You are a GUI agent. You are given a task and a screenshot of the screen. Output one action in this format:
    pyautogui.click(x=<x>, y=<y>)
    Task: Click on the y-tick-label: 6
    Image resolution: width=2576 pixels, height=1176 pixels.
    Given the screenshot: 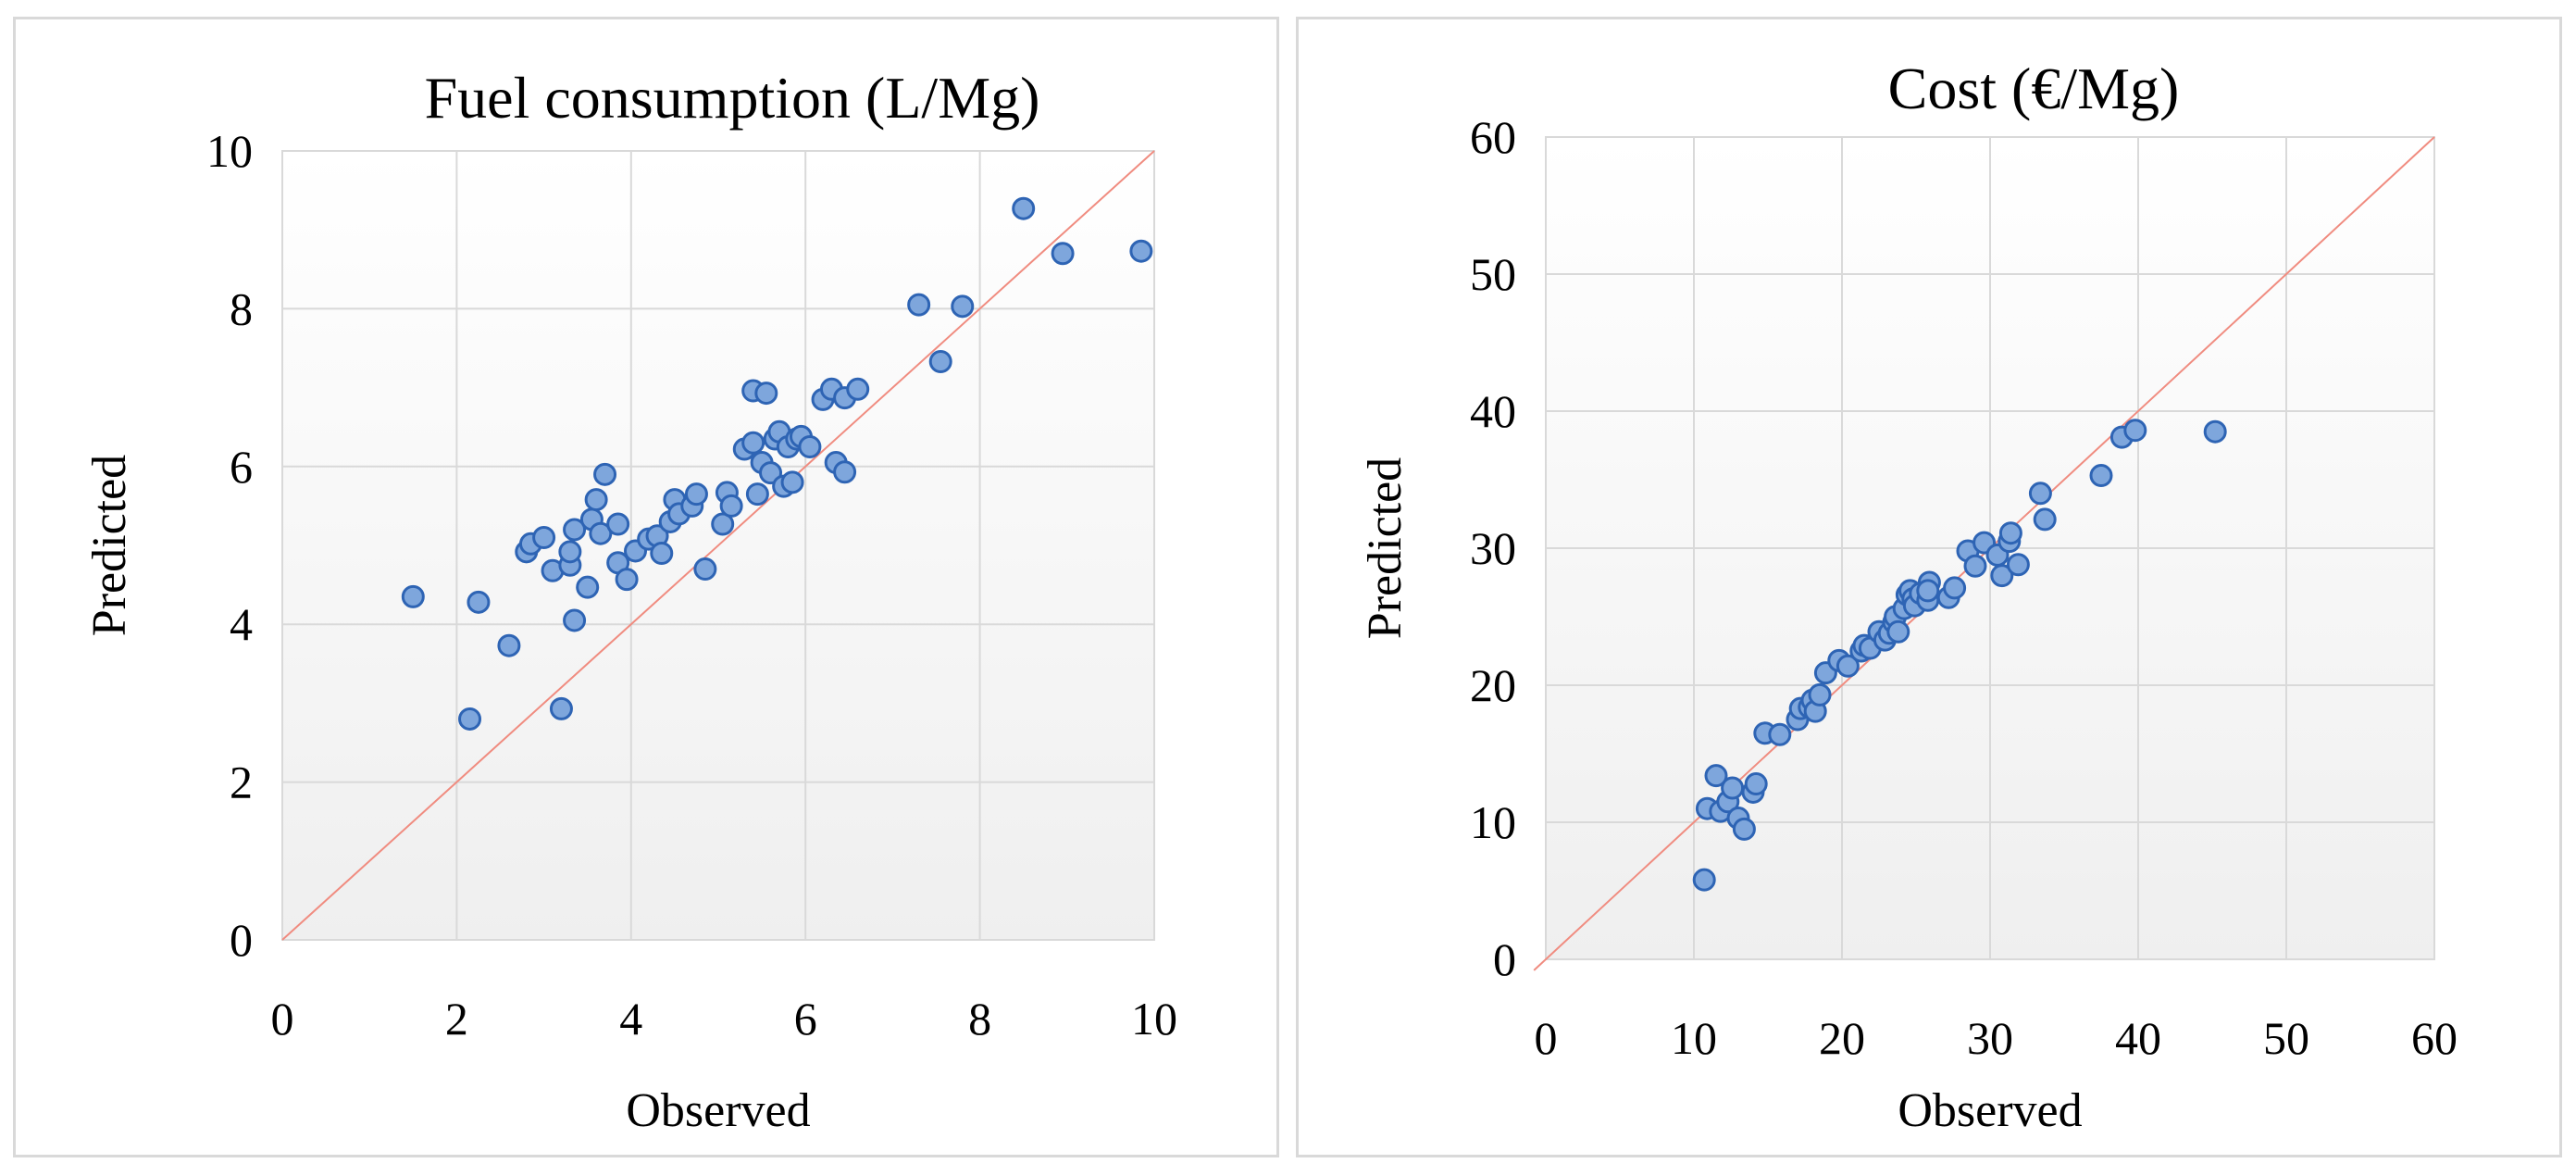 What is the action you would take?
    pyautogui.click(x=241, y=467)
    